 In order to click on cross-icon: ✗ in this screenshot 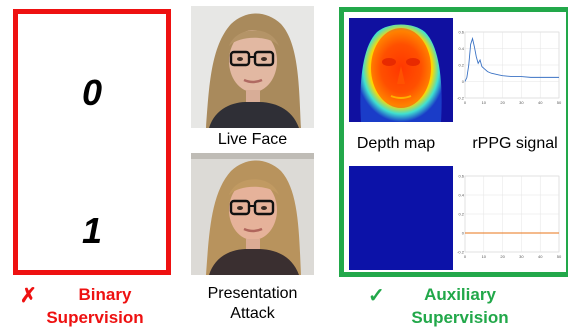, I will do `click(28, 296)`.